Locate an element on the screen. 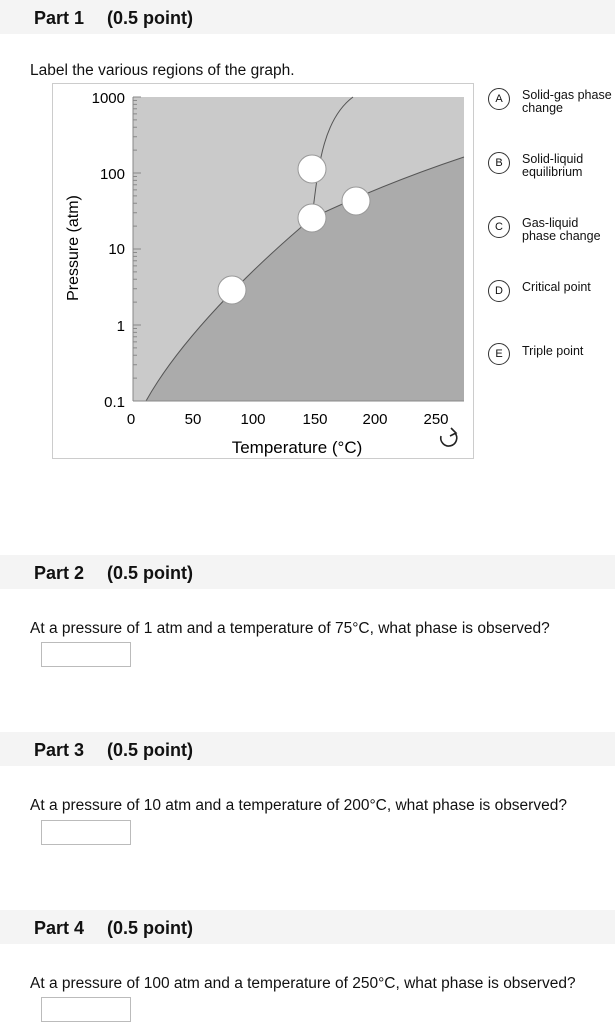 The image size is (615, 1024). x-tick-label: 100 is located at coordinates (252, 419).